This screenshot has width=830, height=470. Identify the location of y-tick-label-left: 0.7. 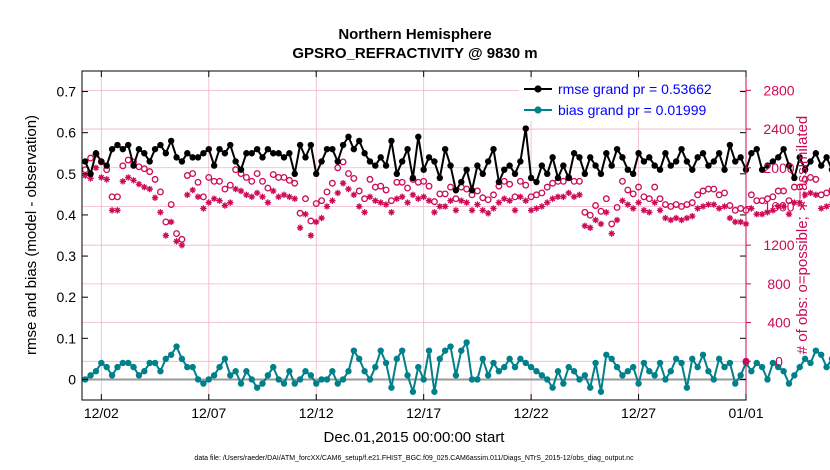
(67, 92).